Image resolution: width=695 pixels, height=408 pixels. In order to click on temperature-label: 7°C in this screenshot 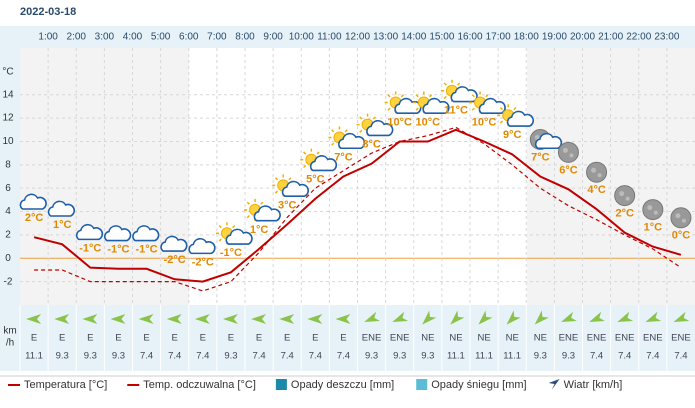, I will do `click(540, 157)`.